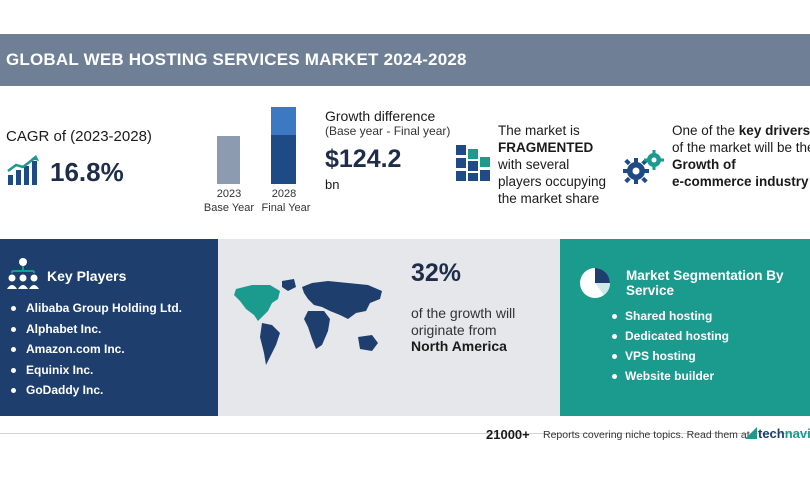 The height and width of the screenshot is (480, 810). I want to click on cagr-label: CAGR of (2023-2028), so click(79, 136).